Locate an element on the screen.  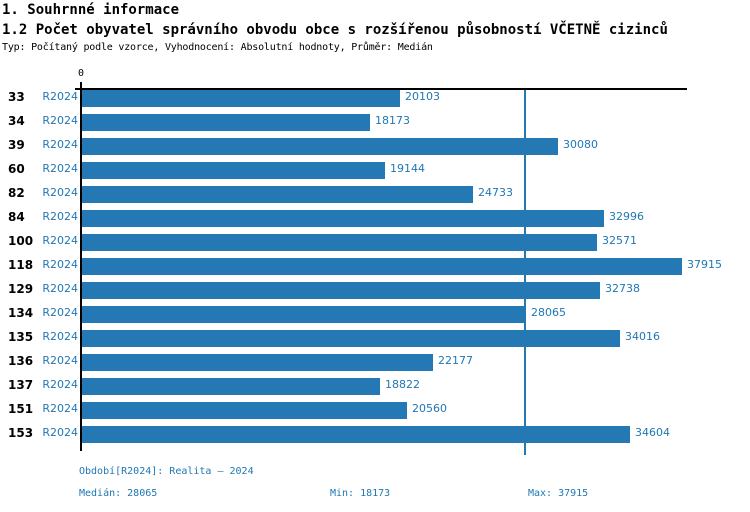
chart-row: 39 R2024 30080 is located at coordinates (375, 146).